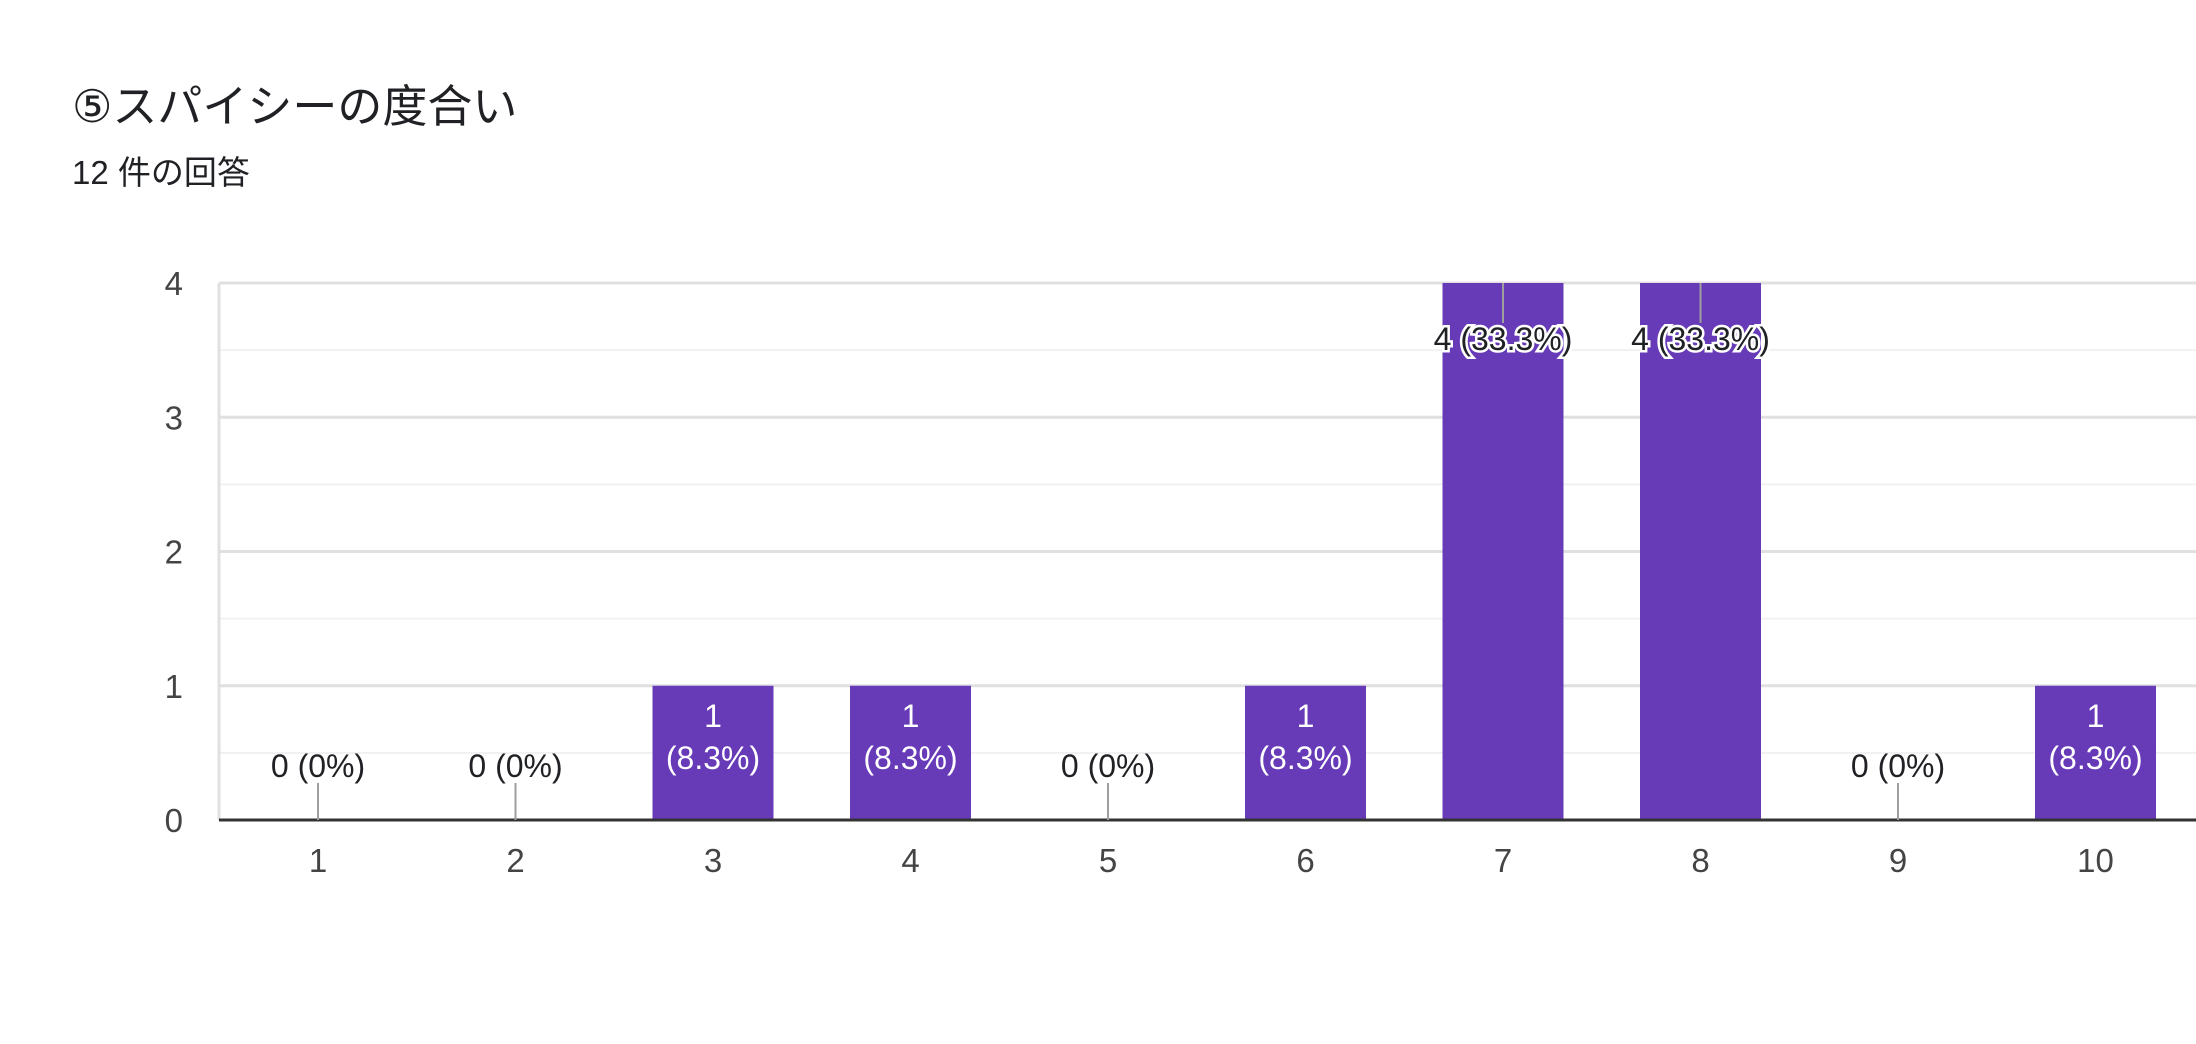 The height and width of the screenshot is (1044, 2196). I want to click on x-tick-label: 9, so click(1898, 860).